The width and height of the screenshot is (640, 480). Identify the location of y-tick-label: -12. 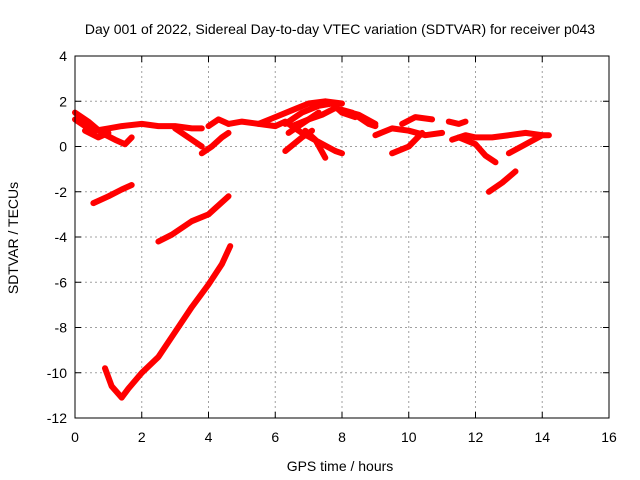
(57, 418).